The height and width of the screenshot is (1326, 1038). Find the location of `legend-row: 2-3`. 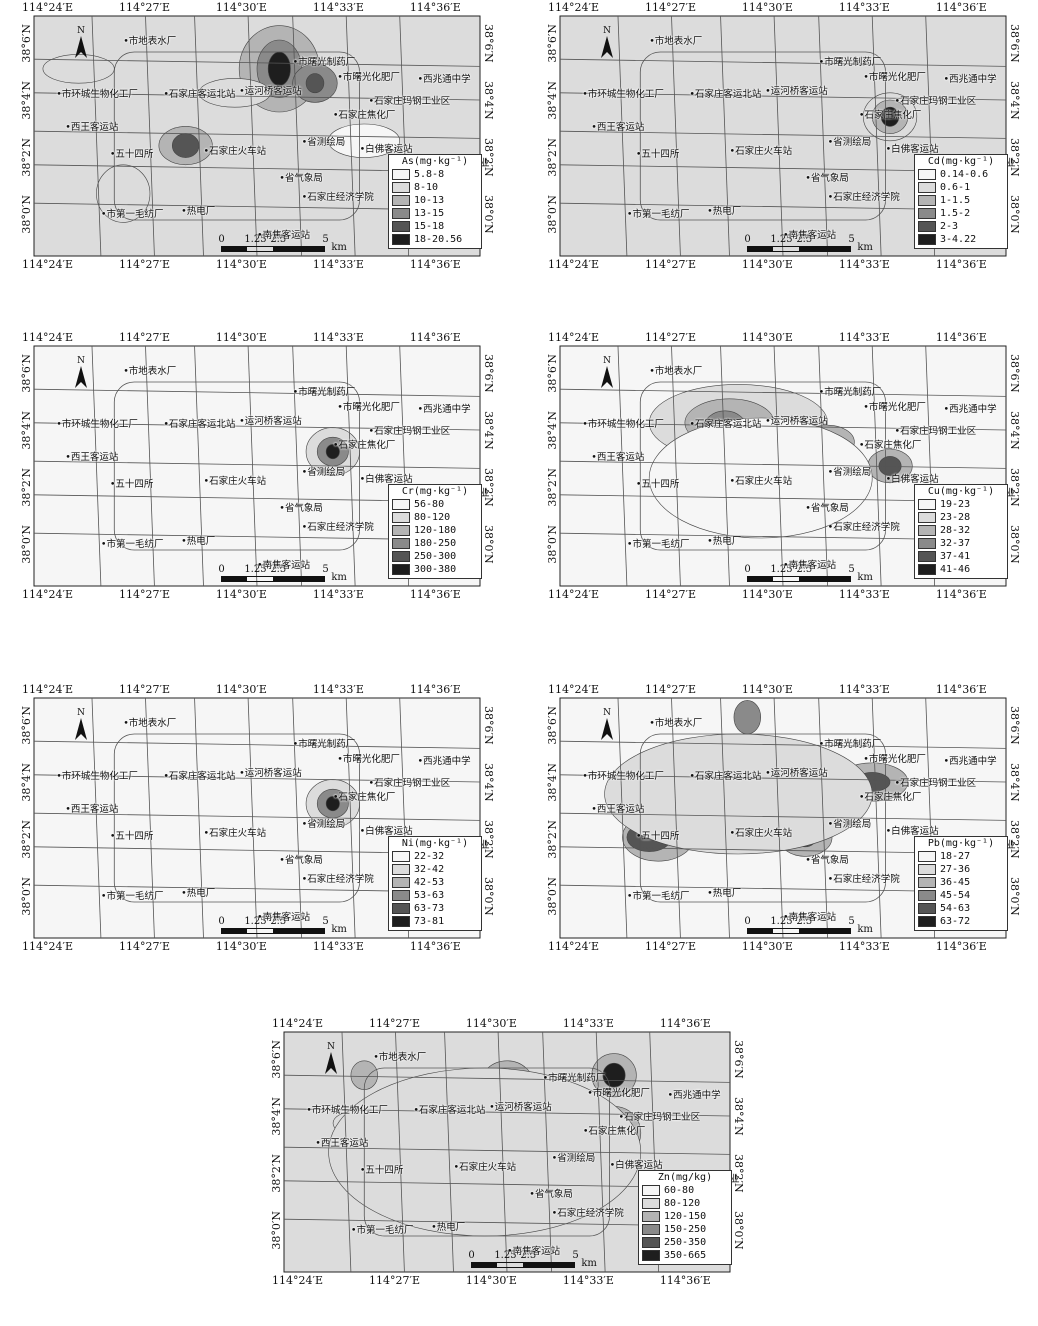

legend-row: 2-3 is located at coordinates (961, 226).